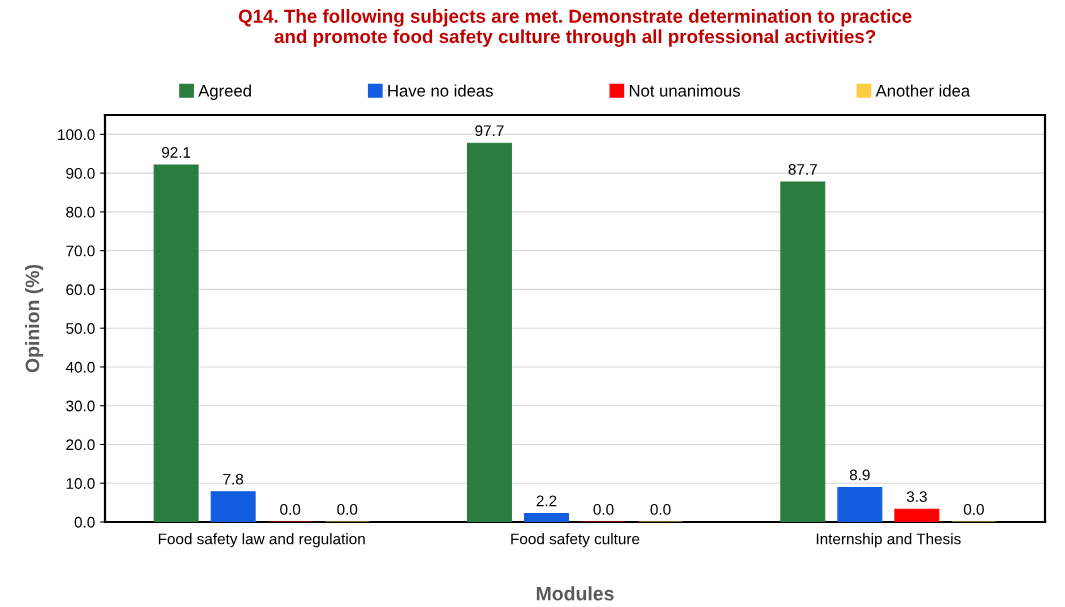  Describe the element at coordinates (80, 483) in the screenshot. I see `y-tick-label: 10.0` at that location.